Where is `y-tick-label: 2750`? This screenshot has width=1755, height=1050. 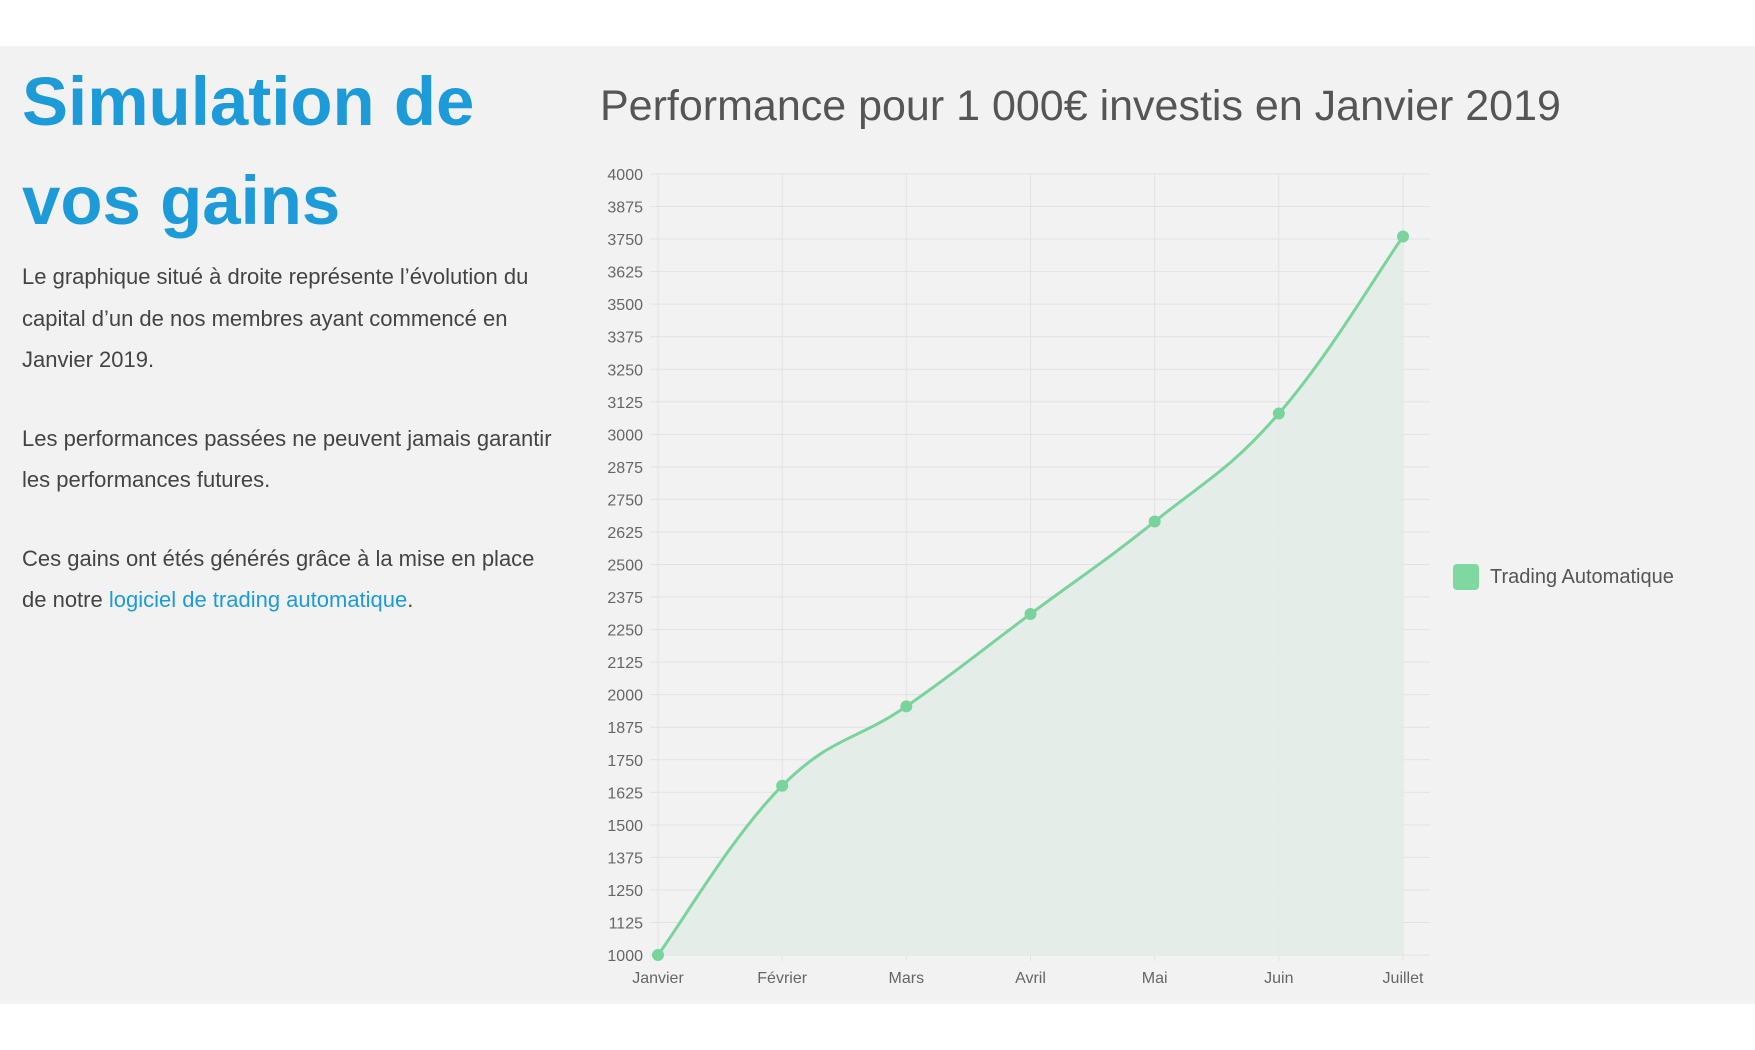
y-tick-label: 2750 is located at coordinates (625, 500).